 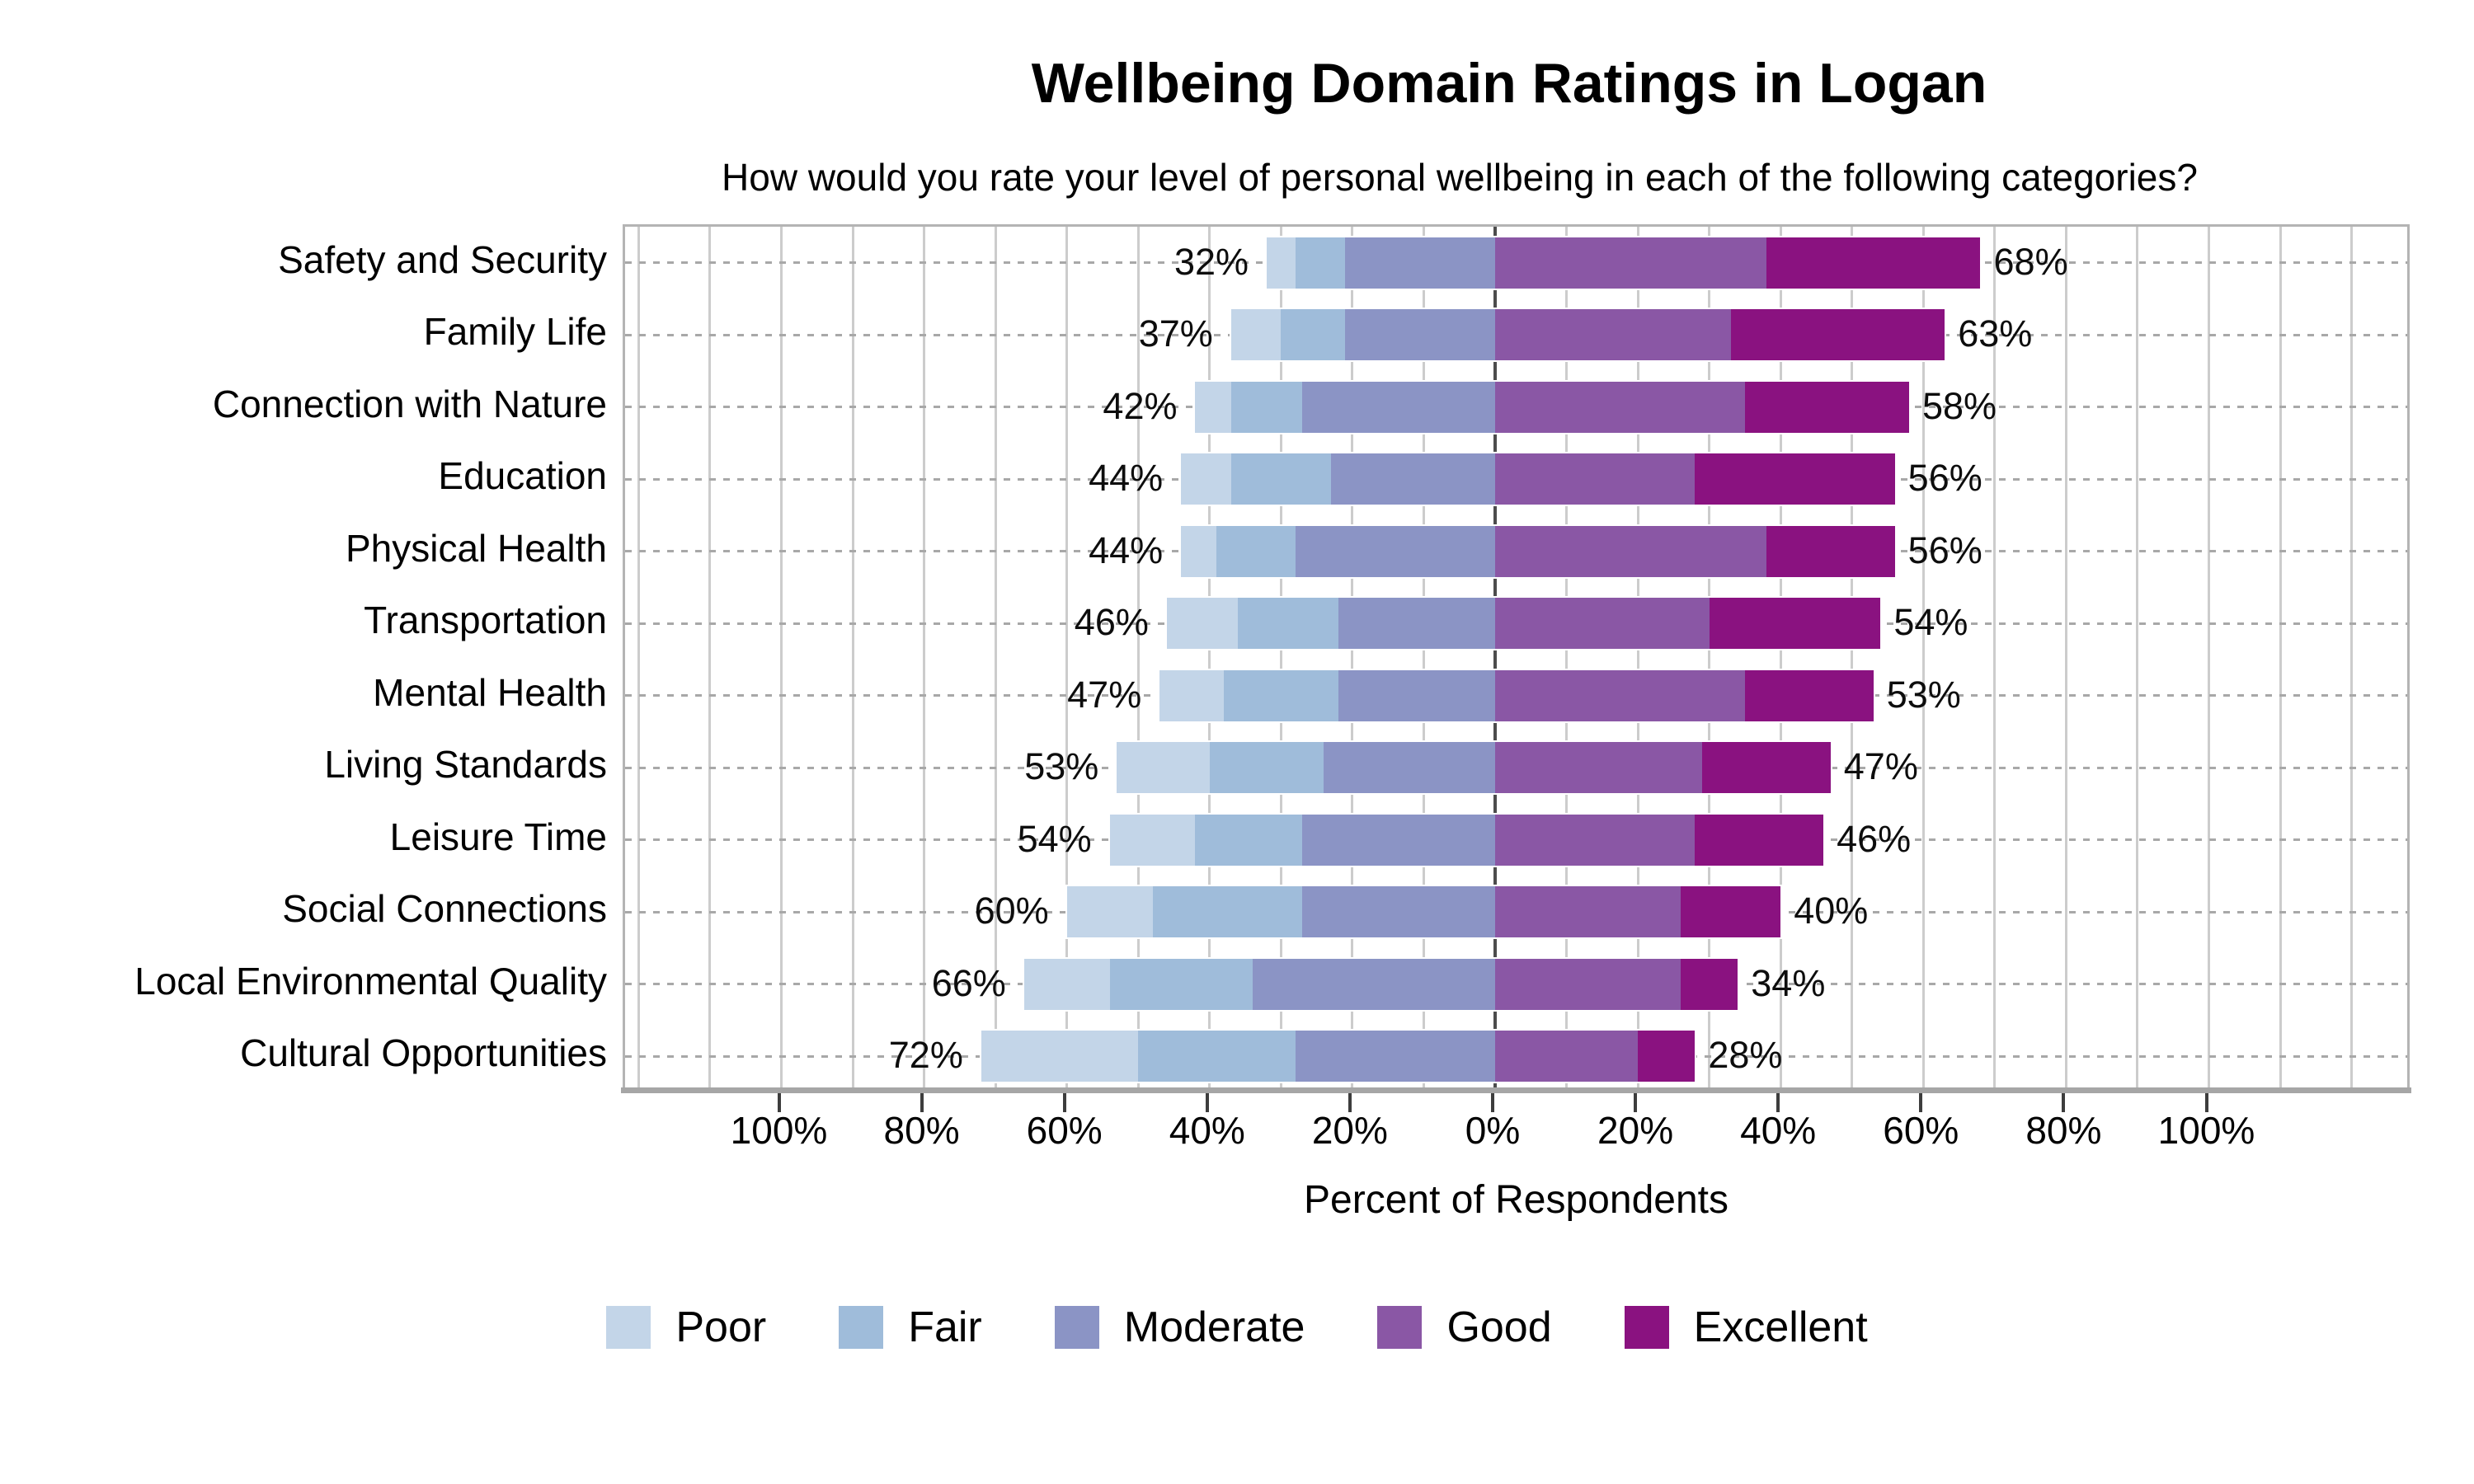 I want to click on legend-label: Moderate, so click(x=1214, y=1327).